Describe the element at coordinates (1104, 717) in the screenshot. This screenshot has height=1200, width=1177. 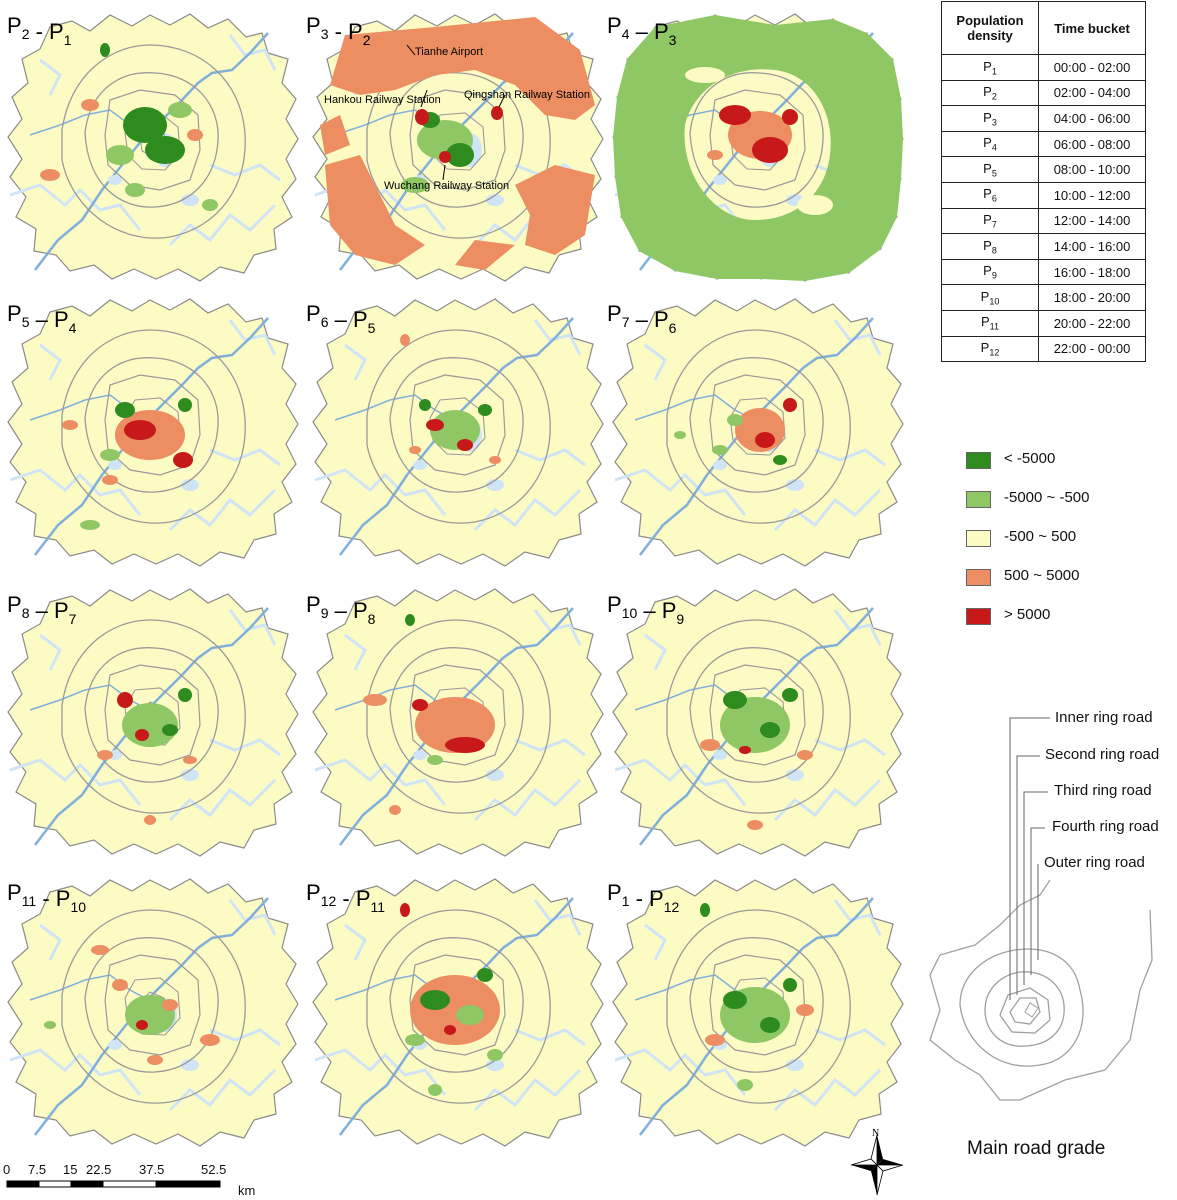
I see `label-inner-ring-road: Inner ring road` at that location.